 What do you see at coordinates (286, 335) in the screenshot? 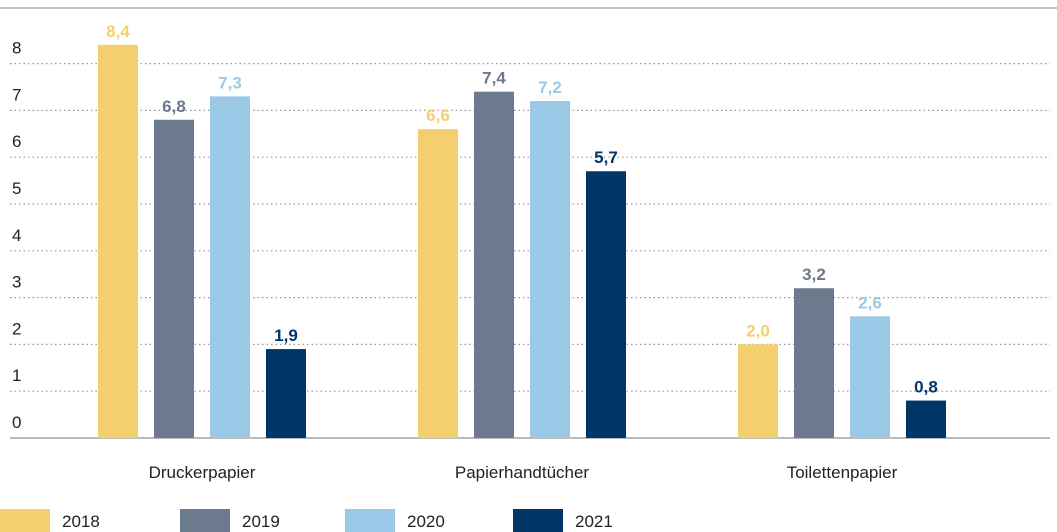
I see `value-label: 1,9` at bounding box center [286, 335].